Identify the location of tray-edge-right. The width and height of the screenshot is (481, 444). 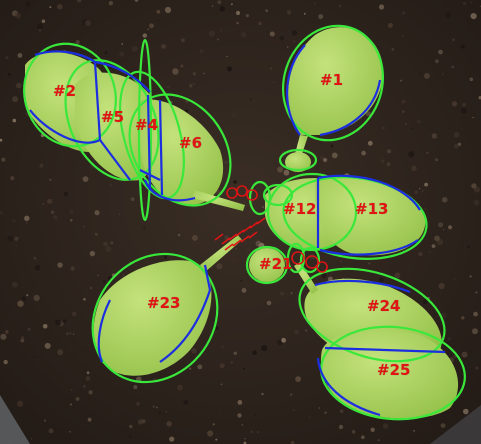
(455, 424).